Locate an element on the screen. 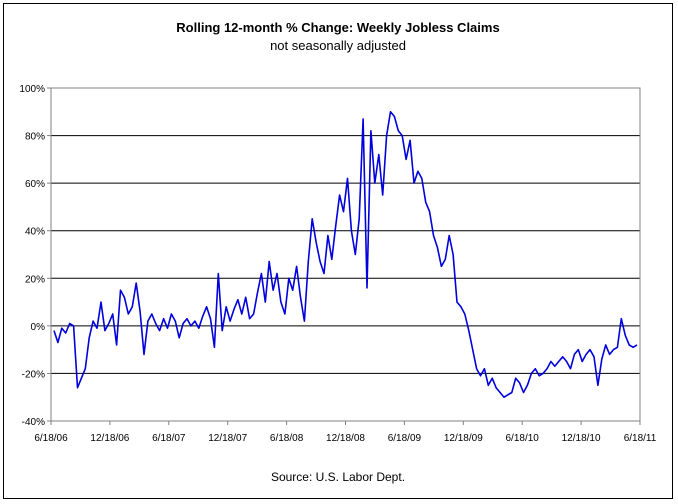 This screenshot has width=678, height=504. source-note: Source: U.S. Labor Dept. is located at coordinates (338, 477).